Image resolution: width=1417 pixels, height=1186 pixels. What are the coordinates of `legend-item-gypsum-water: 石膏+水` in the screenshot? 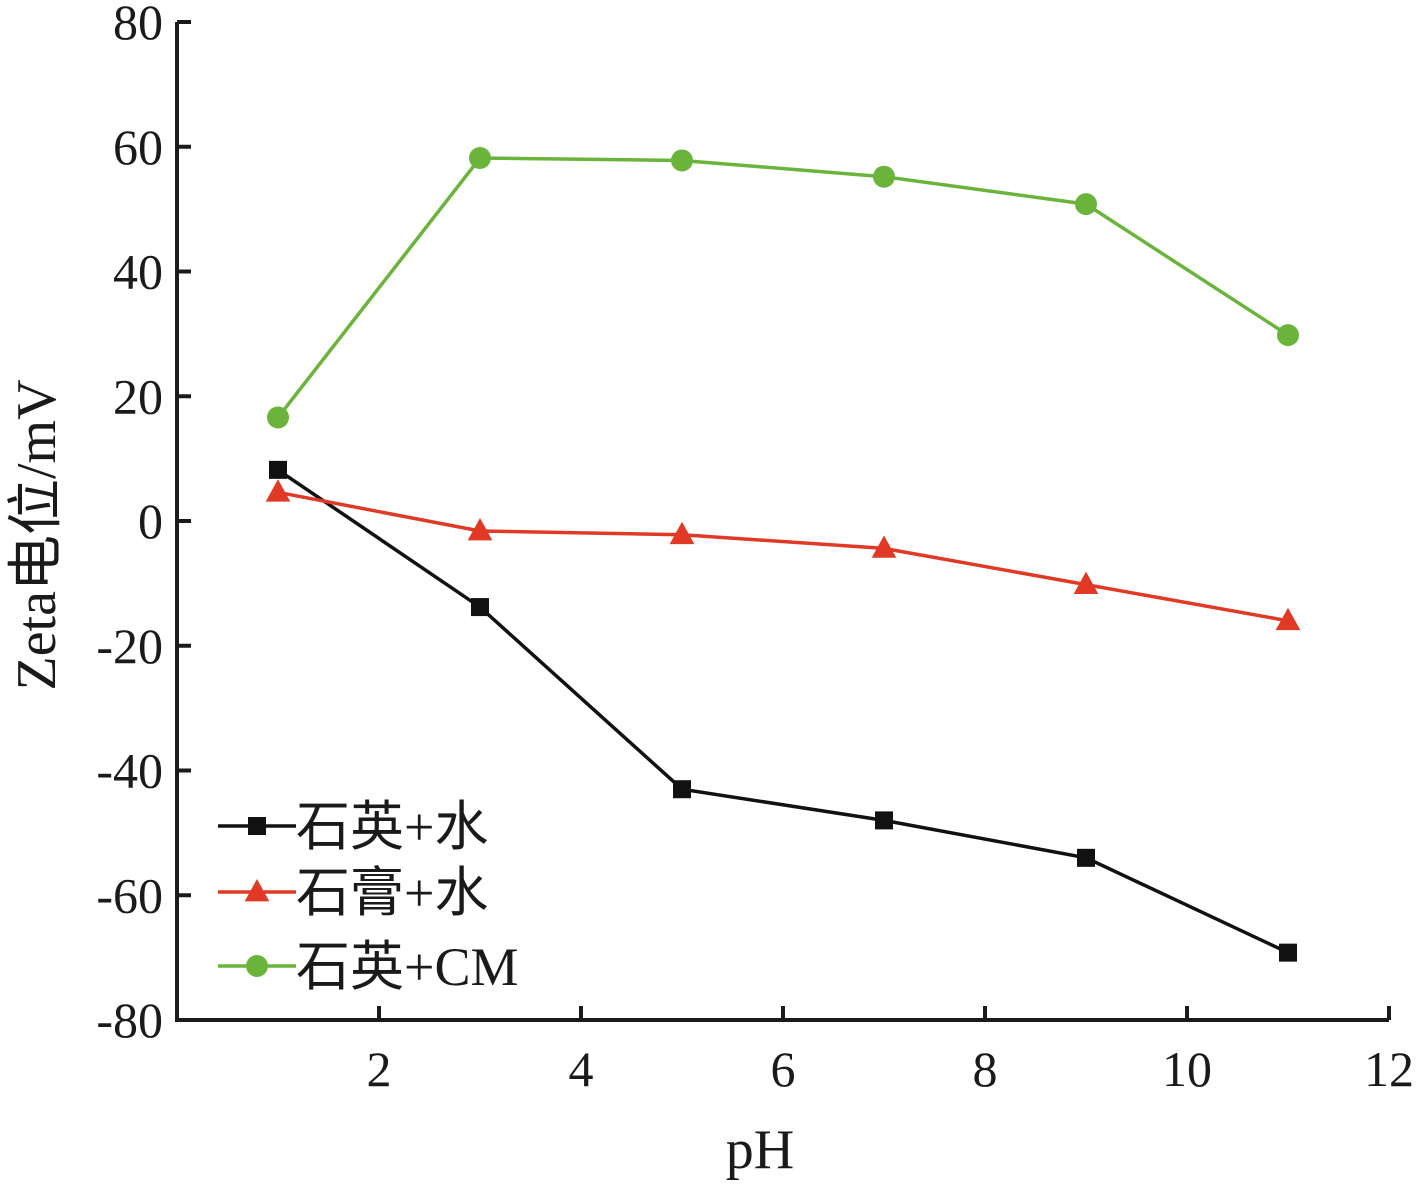 It's located at (353, 893).